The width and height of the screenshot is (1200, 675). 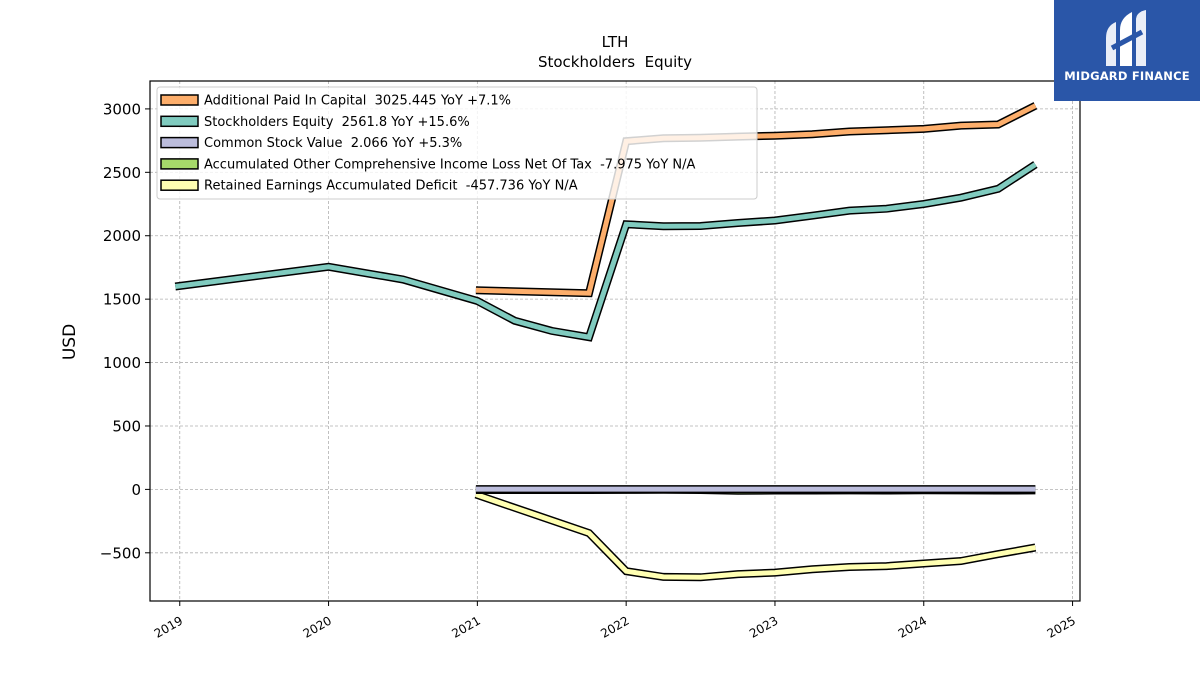 I want to click on y-axis-label: USD, so click(x=70, y=342).